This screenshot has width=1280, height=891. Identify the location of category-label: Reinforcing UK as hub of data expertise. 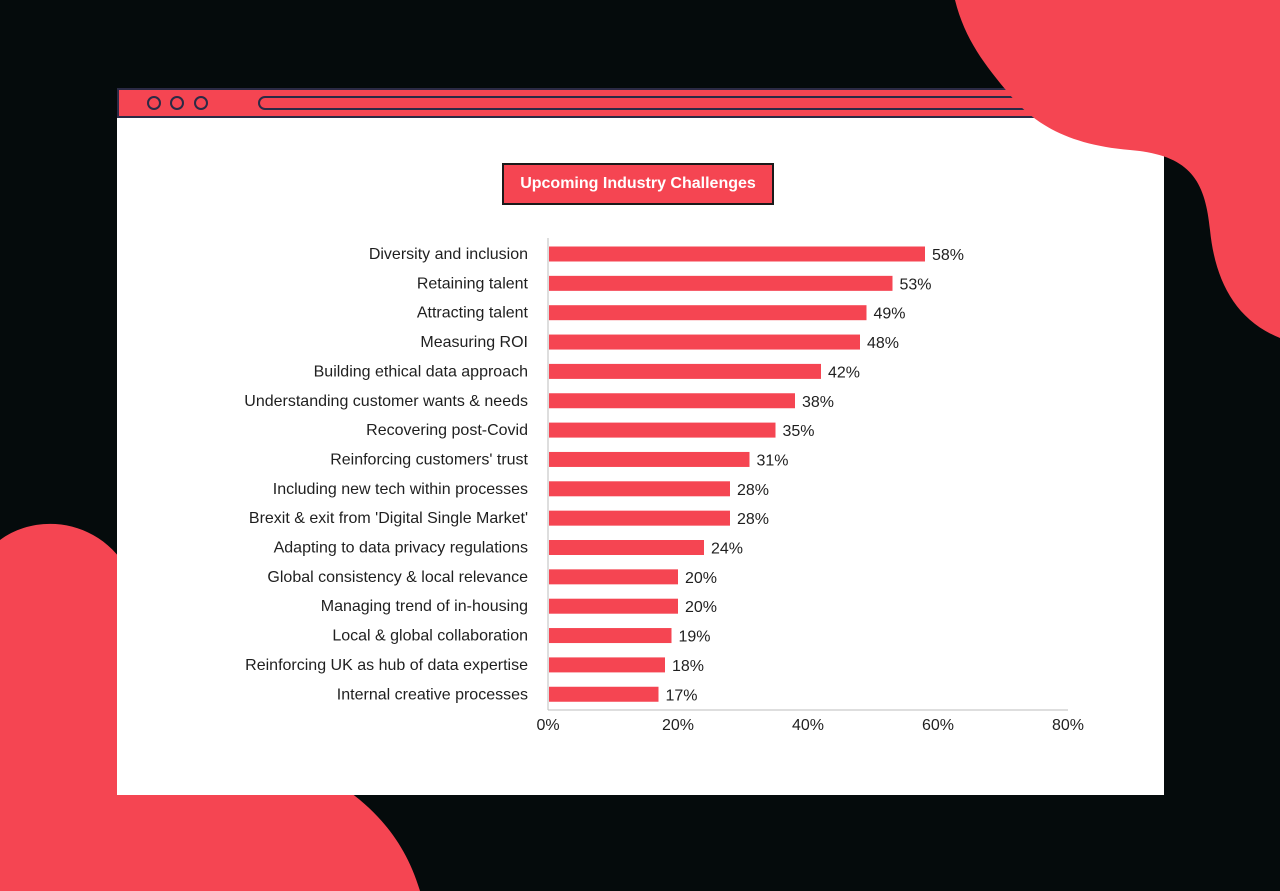
(386, 665).